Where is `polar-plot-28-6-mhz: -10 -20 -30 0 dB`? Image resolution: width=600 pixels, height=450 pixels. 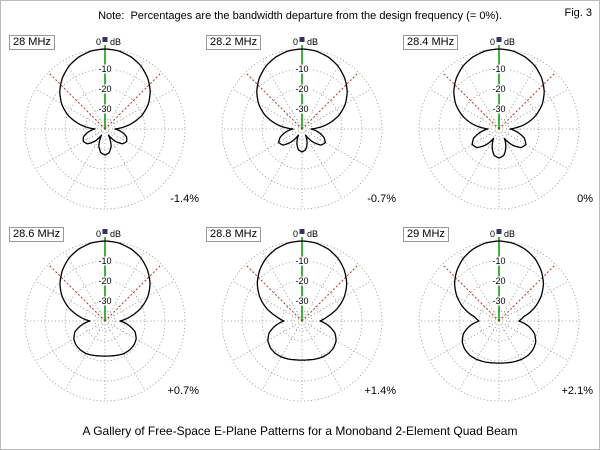 polar-plot-28-6-mhz: -10 -20 -30 0 dB is located at coordinates (105, 315).